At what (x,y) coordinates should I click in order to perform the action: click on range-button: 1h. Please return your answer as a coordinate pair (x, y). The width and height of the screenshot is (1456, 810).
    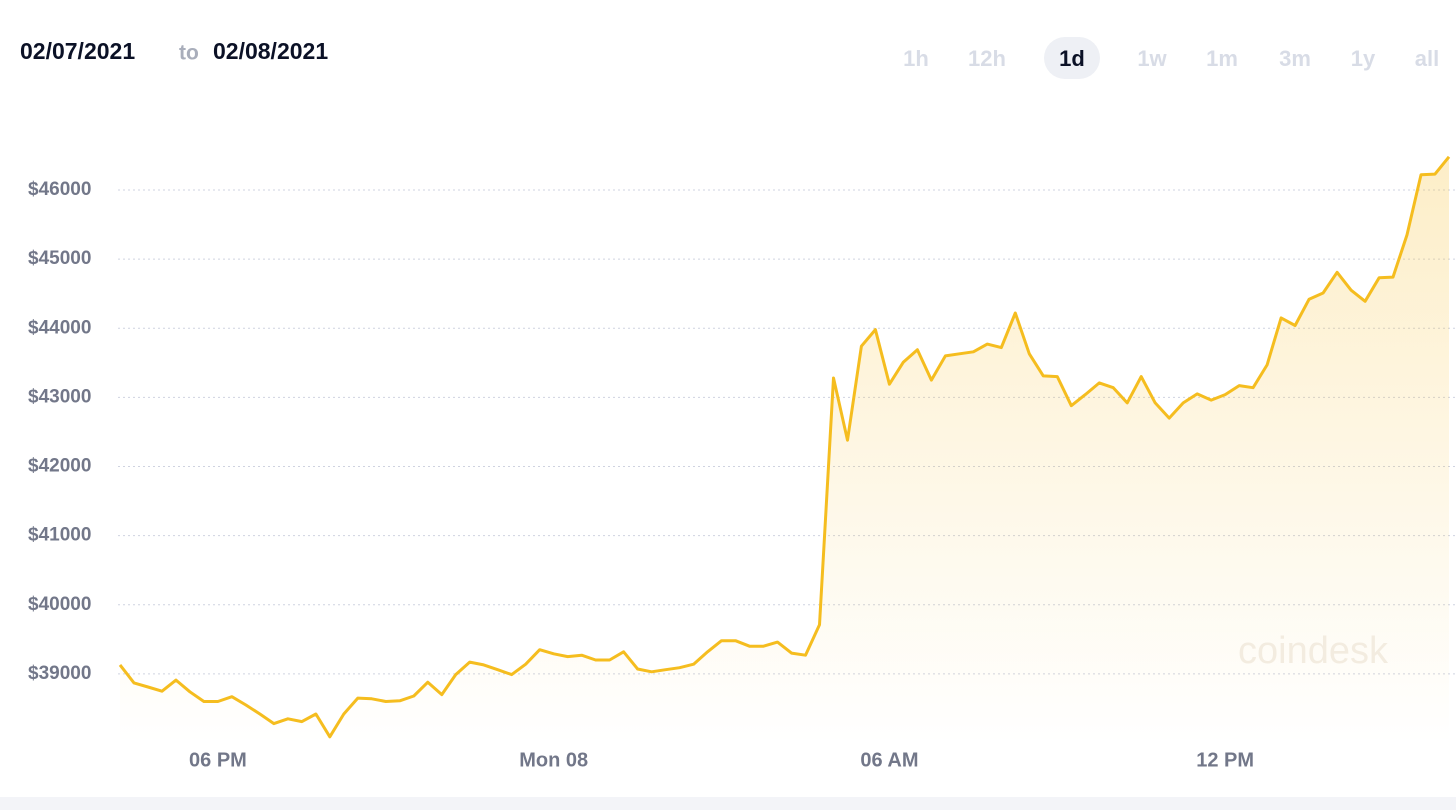
    Looking at the image, I should click on (916, 58).